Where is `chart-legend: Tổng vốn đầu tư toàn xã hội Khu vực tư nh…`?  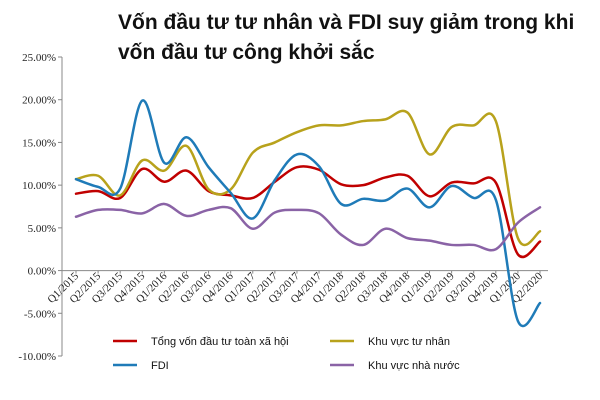 chart-legend: Tổng vốn đầu tư toàn xã hội Khu vực tư nh… is located at coordinates (286, 354).